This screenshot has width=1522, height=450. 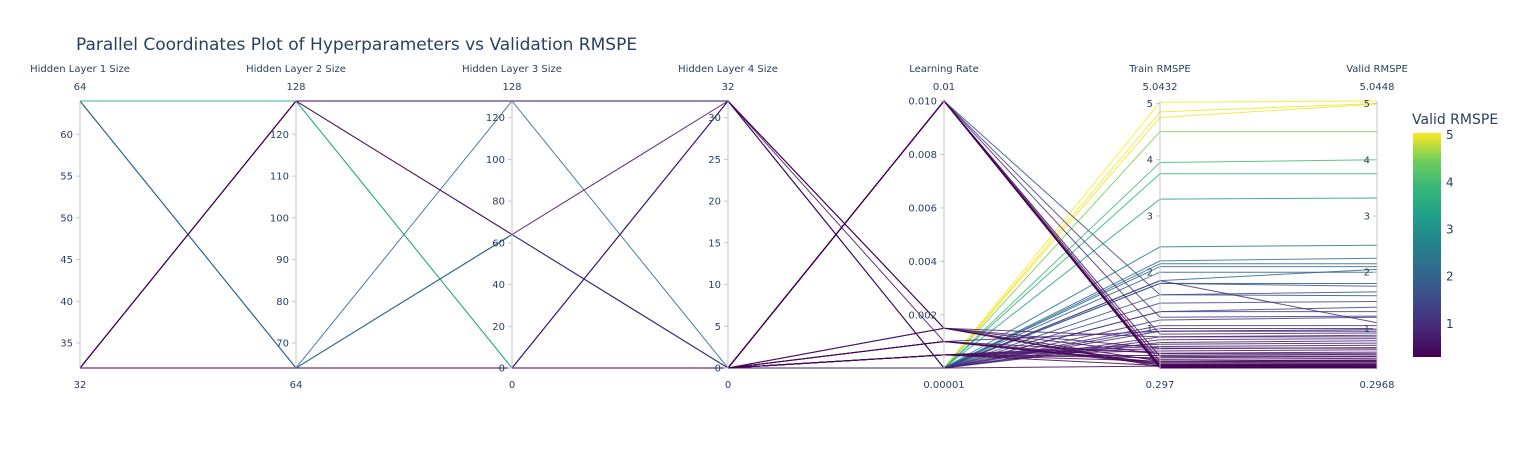 I want to click on colorbar-tick-label: 4, so click(x=1450, y=182).